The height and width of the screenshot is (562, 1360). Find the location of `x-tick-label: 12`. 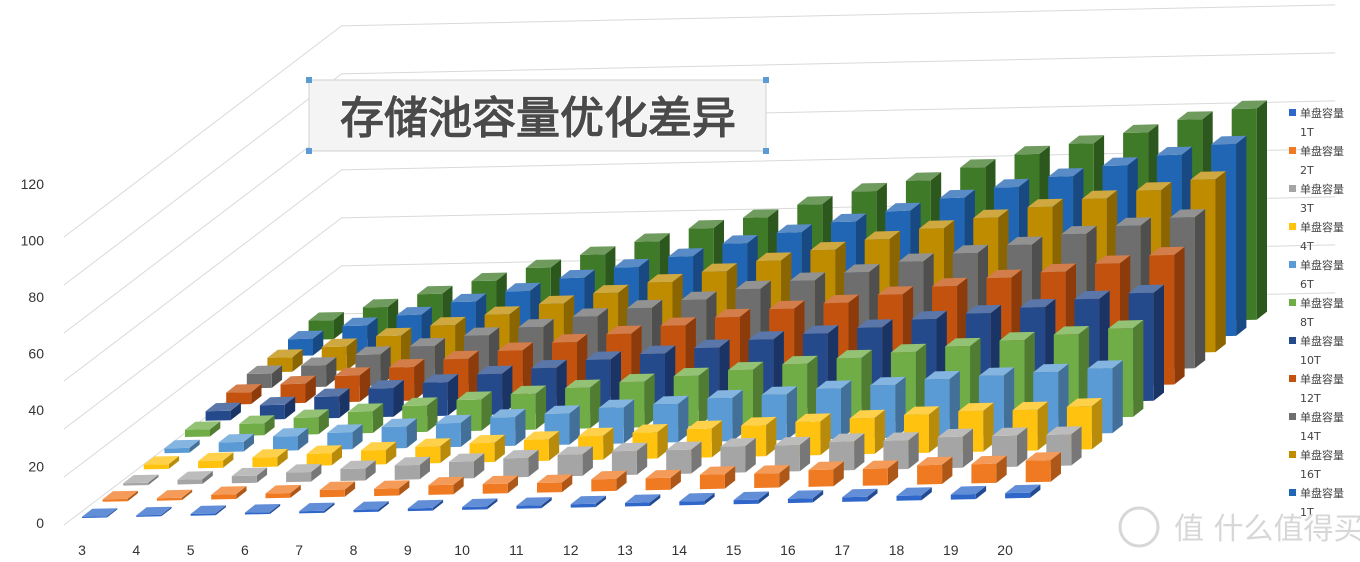

x-tick-label: 12 is located at coordinates (571, 550).